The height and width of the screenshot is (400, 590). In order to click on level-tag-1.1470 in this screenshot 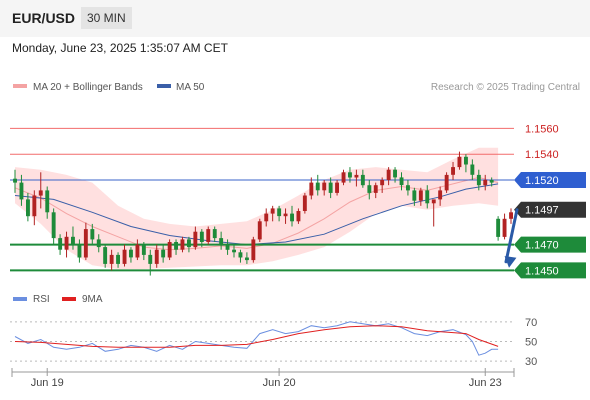, I will do `click(550, 244)`.